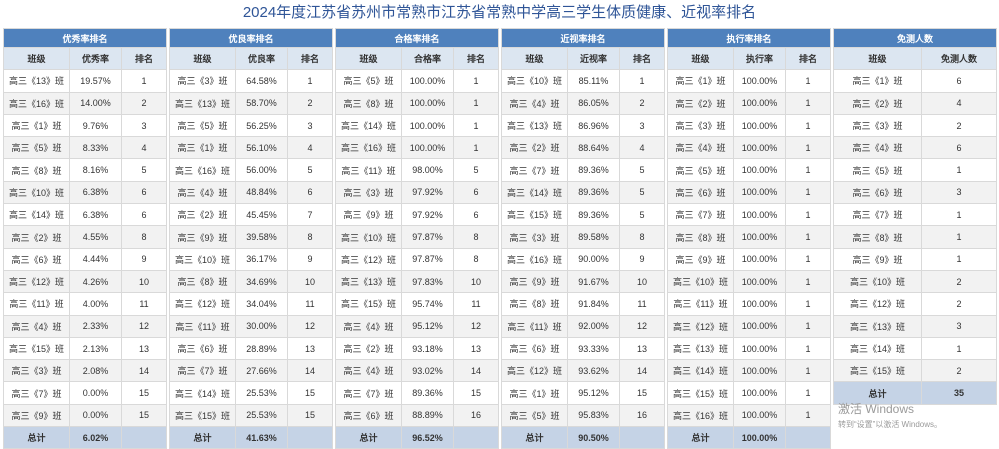 This screenshot has width=999, height=449. What do you see at coordinates (95, 215) in the screenshot?
I see `table-cell: 6.38%` at bounding box center [95, 215].